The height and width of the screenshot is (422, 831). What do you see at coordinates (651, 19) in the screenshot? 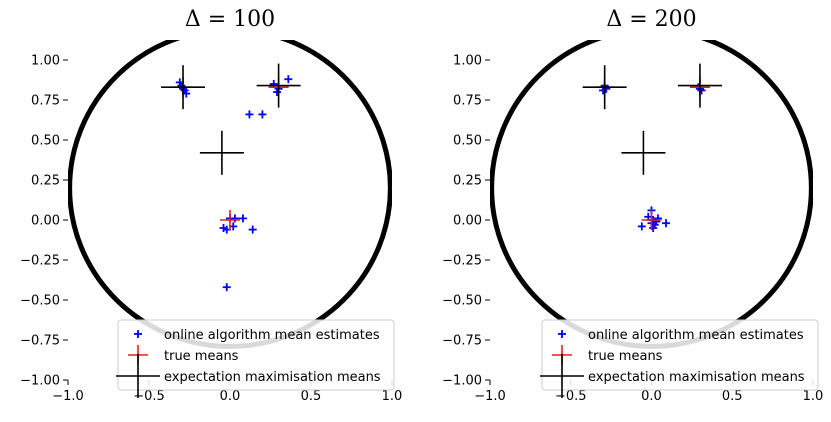
I see `chart-title: Δ = 200` at bounding box center [651, 19].